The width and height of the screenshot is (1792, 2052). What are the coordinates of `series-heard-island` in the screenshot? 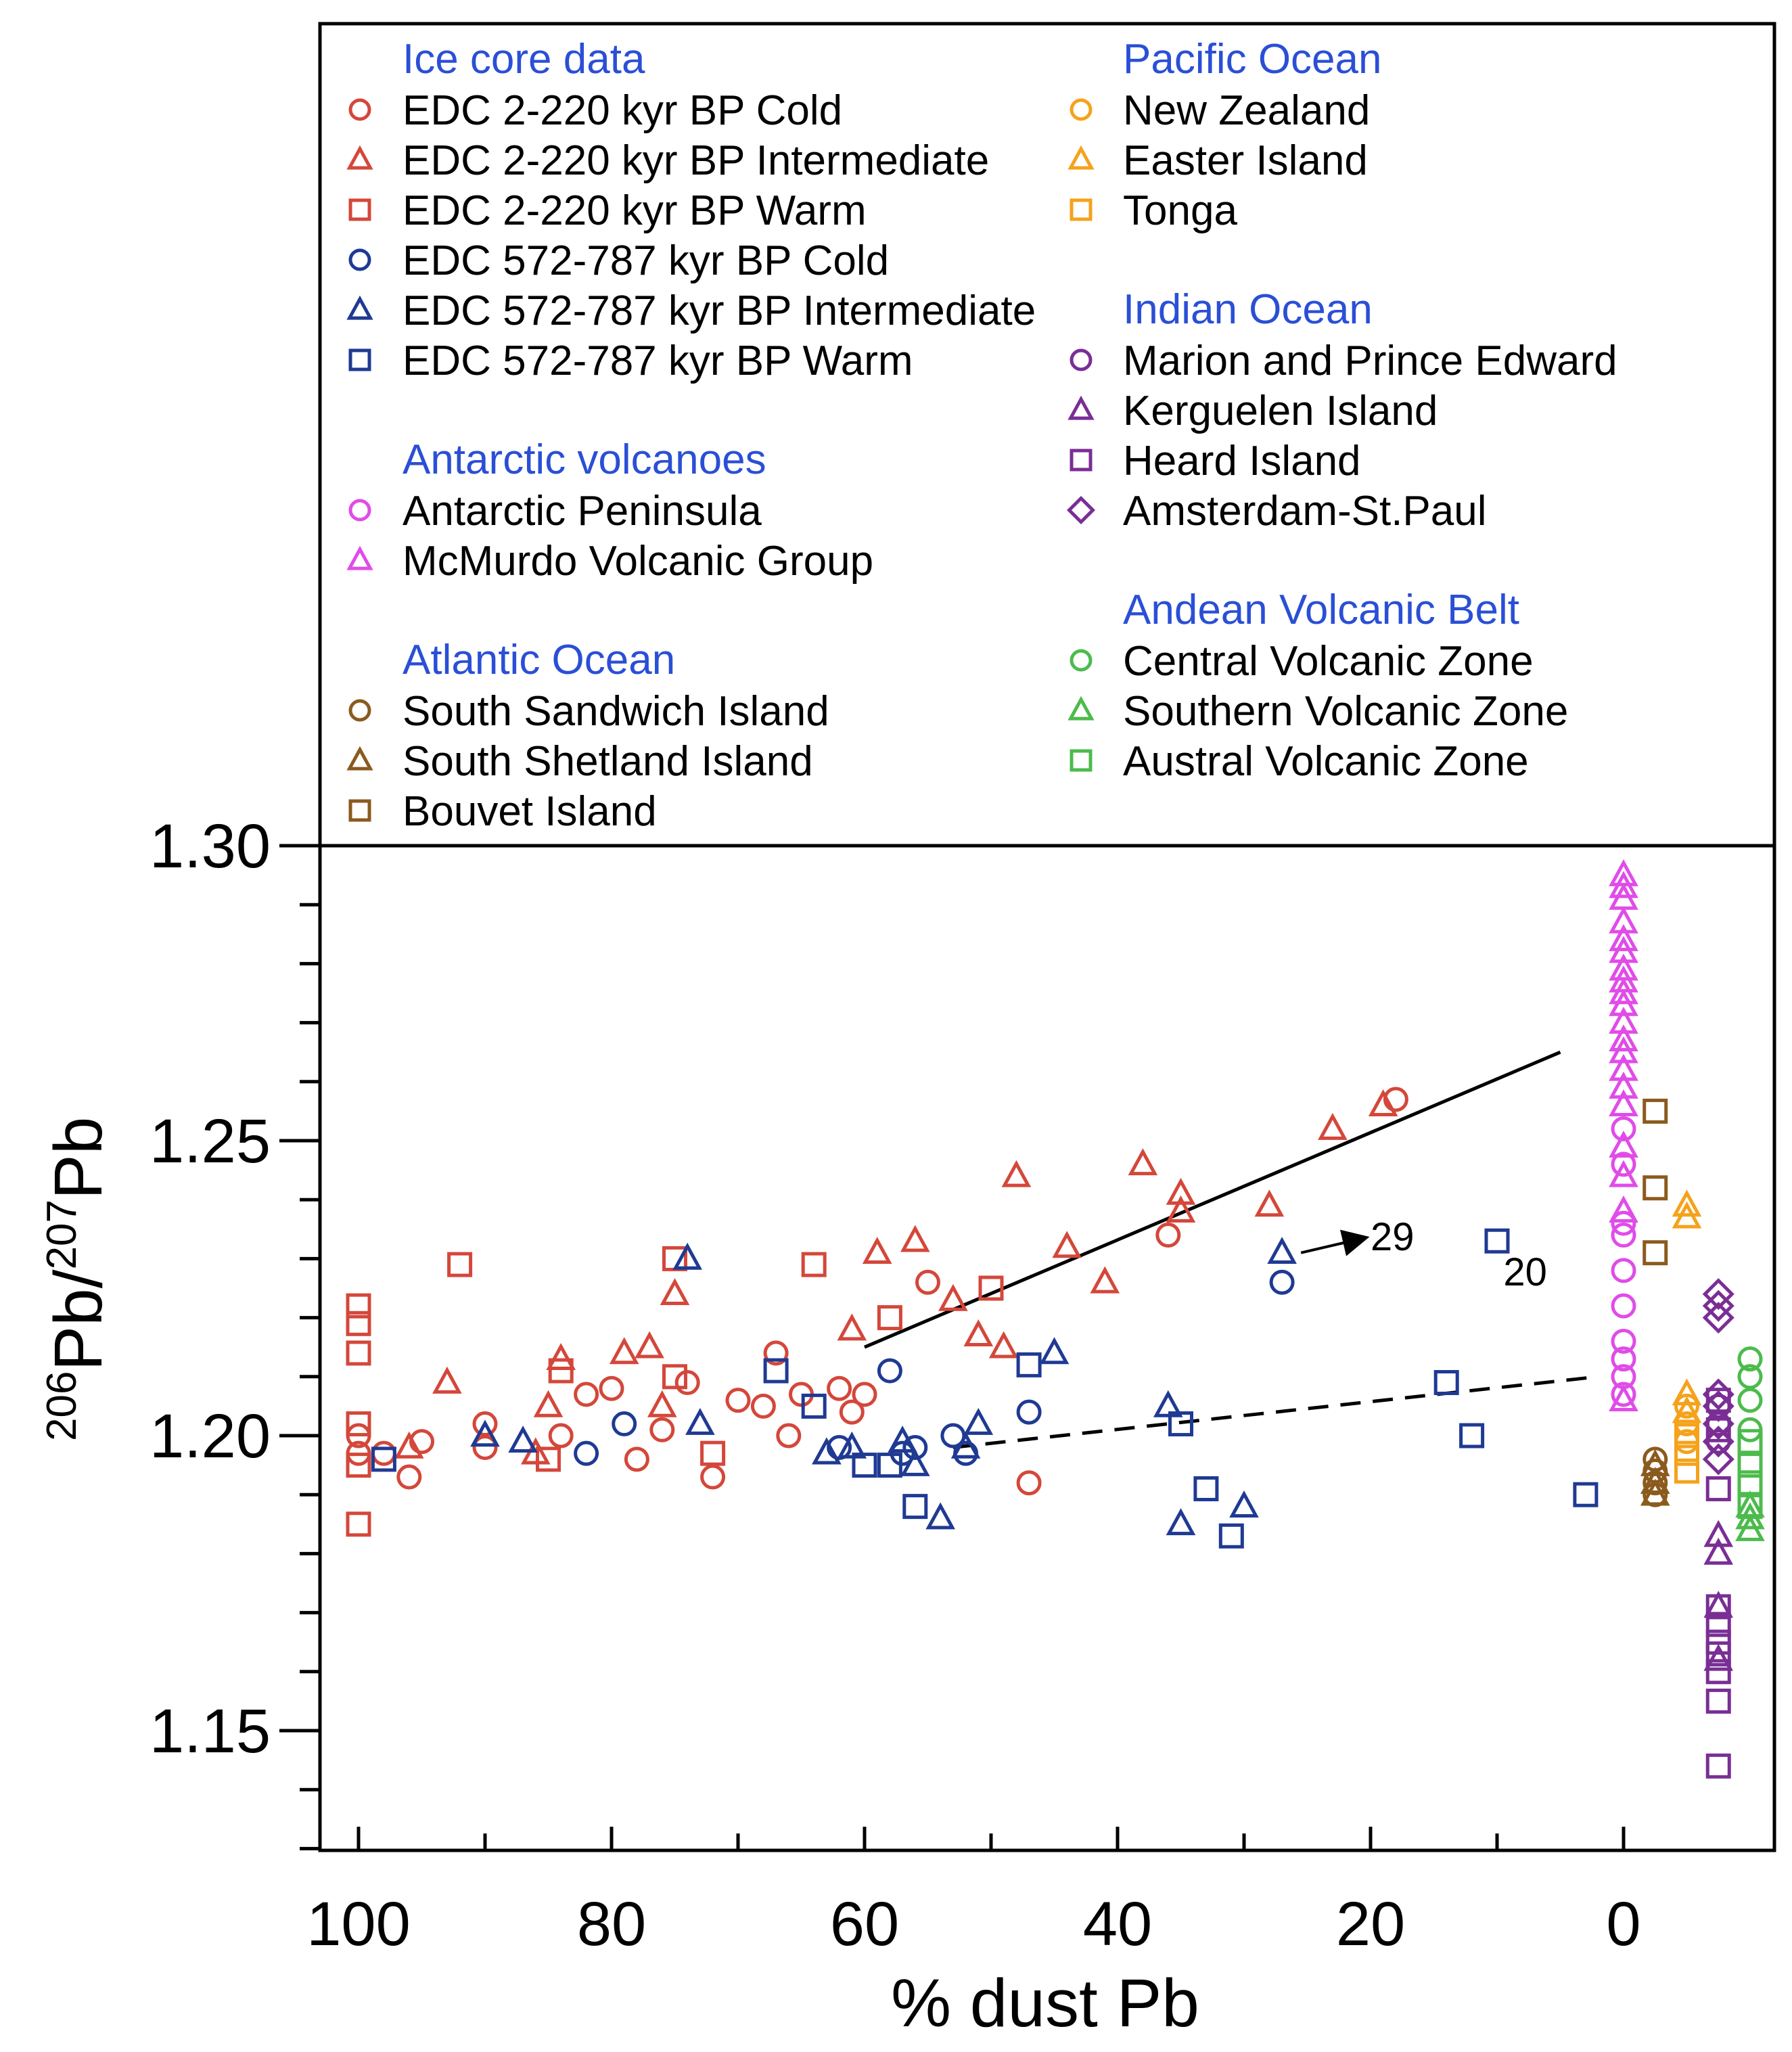 It's located at (1718, 1584).